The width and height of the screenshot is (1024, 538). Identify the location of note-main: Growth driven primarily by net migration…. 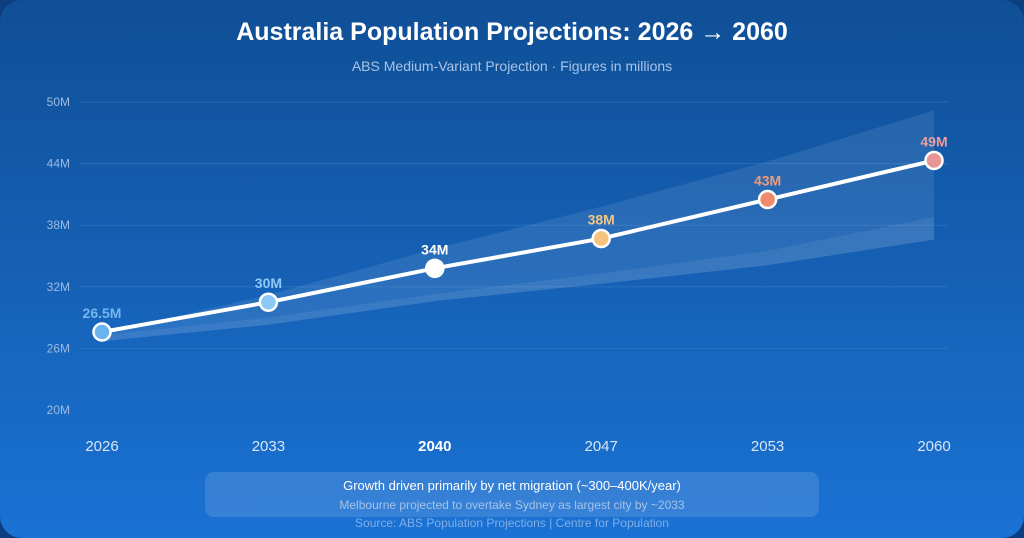
(512, 485).